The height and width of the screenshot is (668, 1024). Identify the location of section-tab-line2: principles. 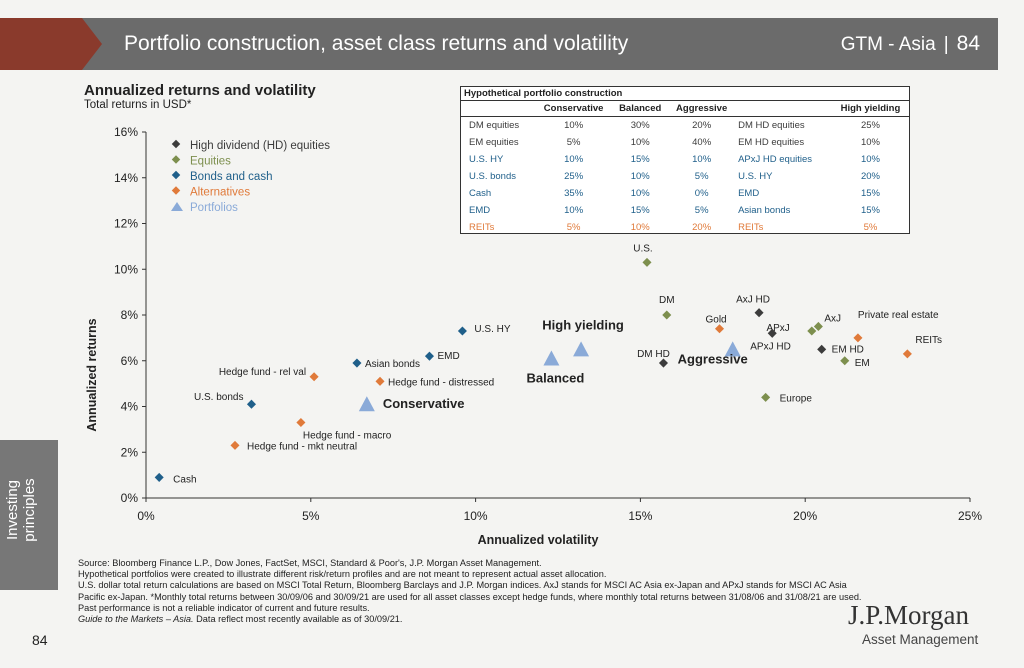
(29, 510).